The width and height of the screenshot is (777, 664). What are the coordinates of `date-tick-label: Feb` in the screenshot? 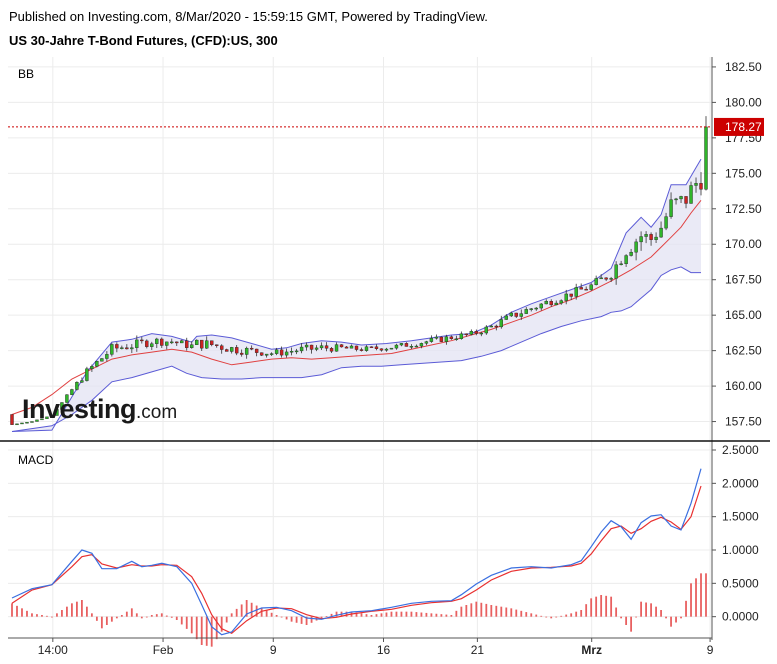 It's located at (163, 650).